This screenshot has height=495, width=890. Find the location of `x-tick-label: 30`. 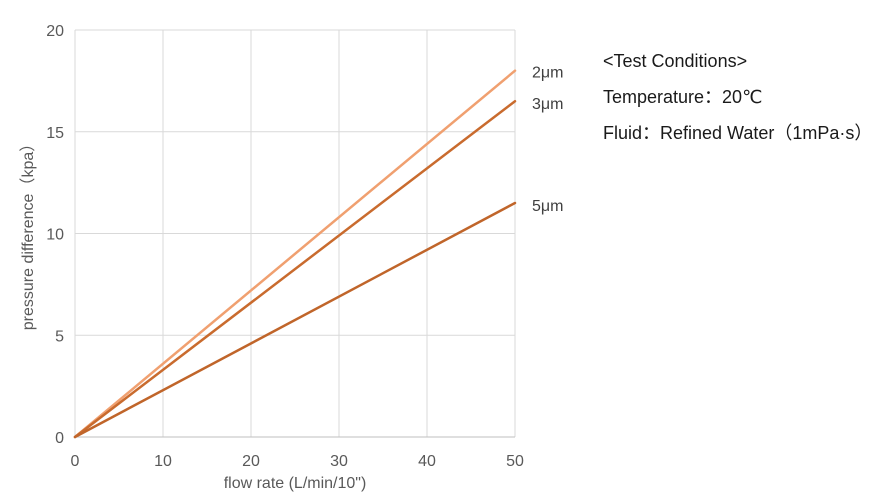

x-tick-label: 30 is located at coordinates (339, 461).